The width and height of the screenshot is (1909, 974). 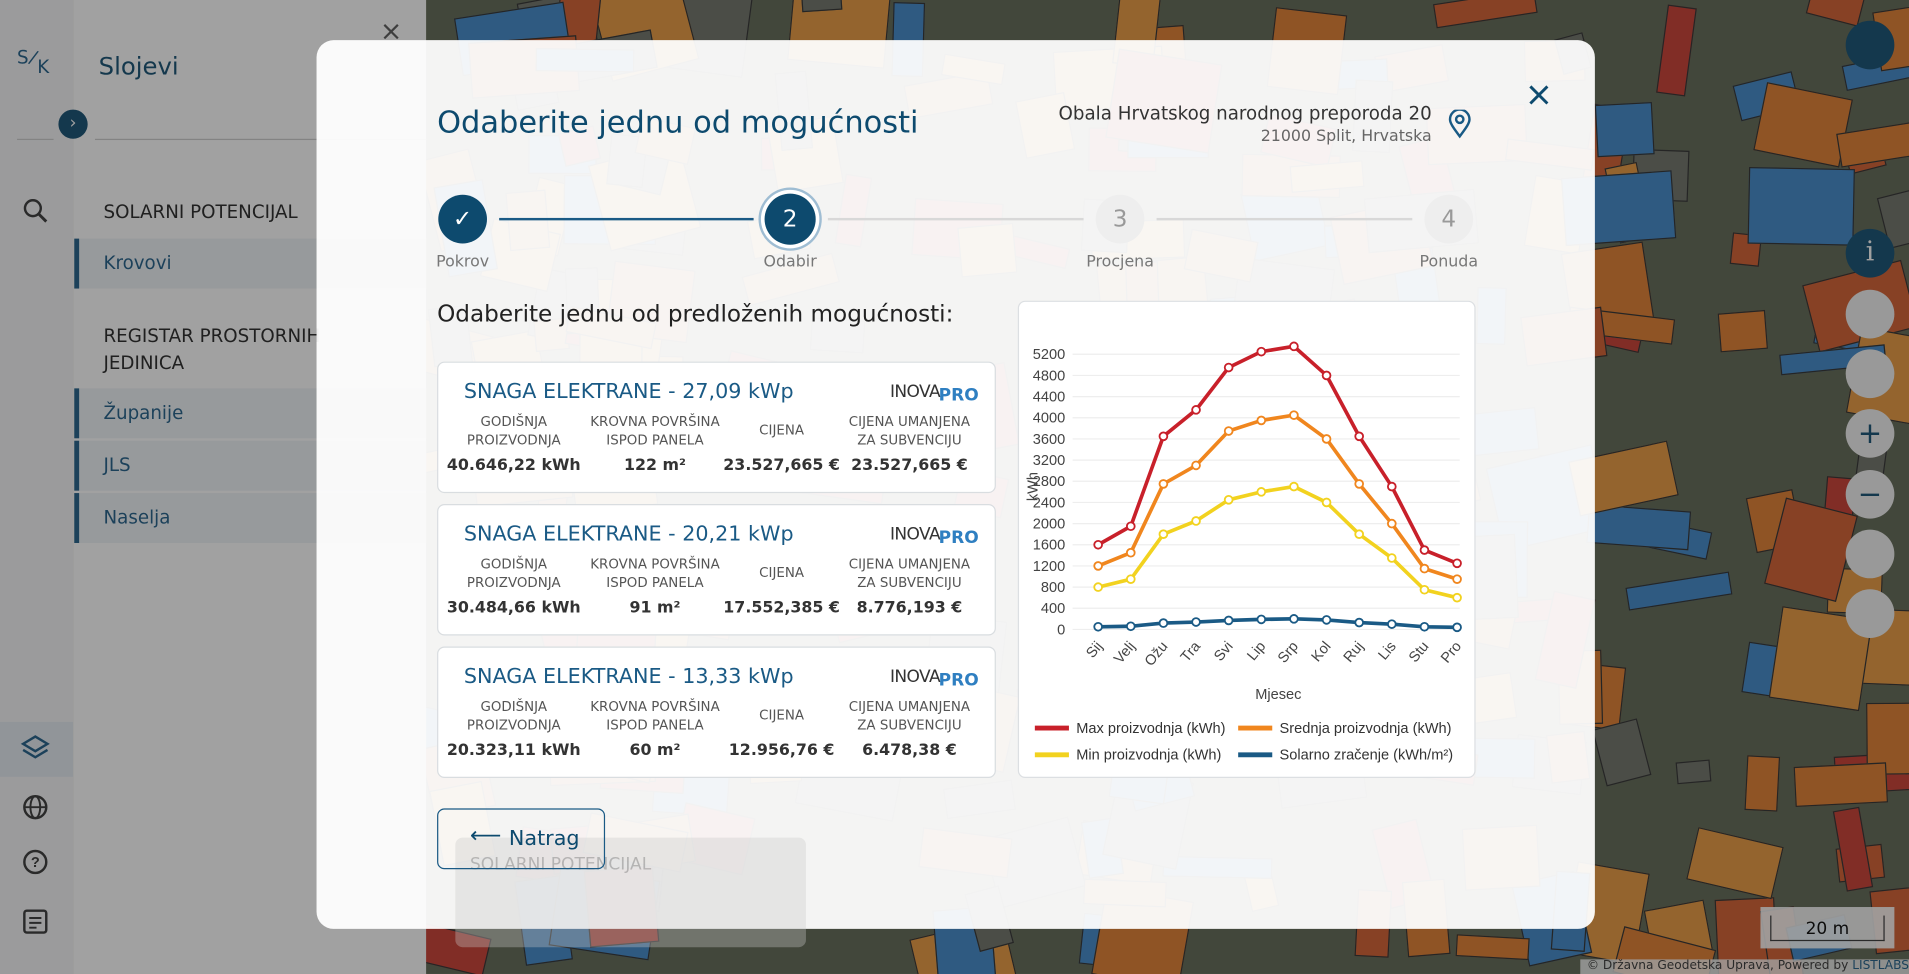 I want to click on logo: S/K, so click(x=33, y=61).